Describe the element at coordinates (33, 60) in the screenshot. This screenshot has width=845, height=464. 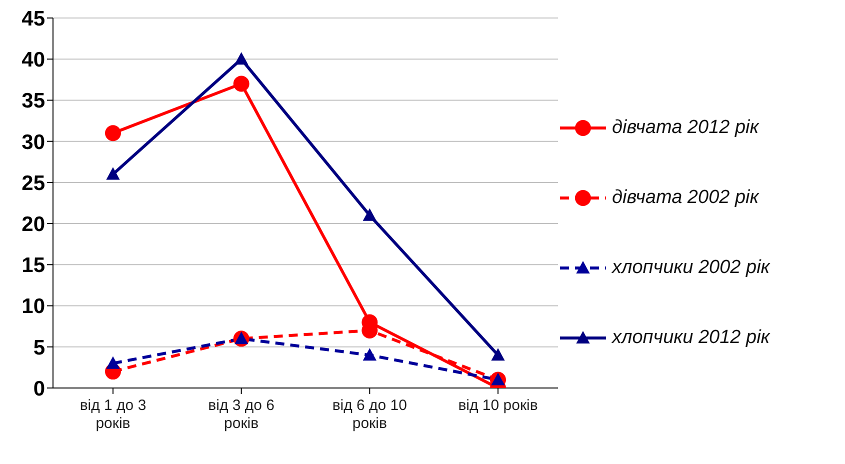
I see `y-tick-label: 40` at that location.